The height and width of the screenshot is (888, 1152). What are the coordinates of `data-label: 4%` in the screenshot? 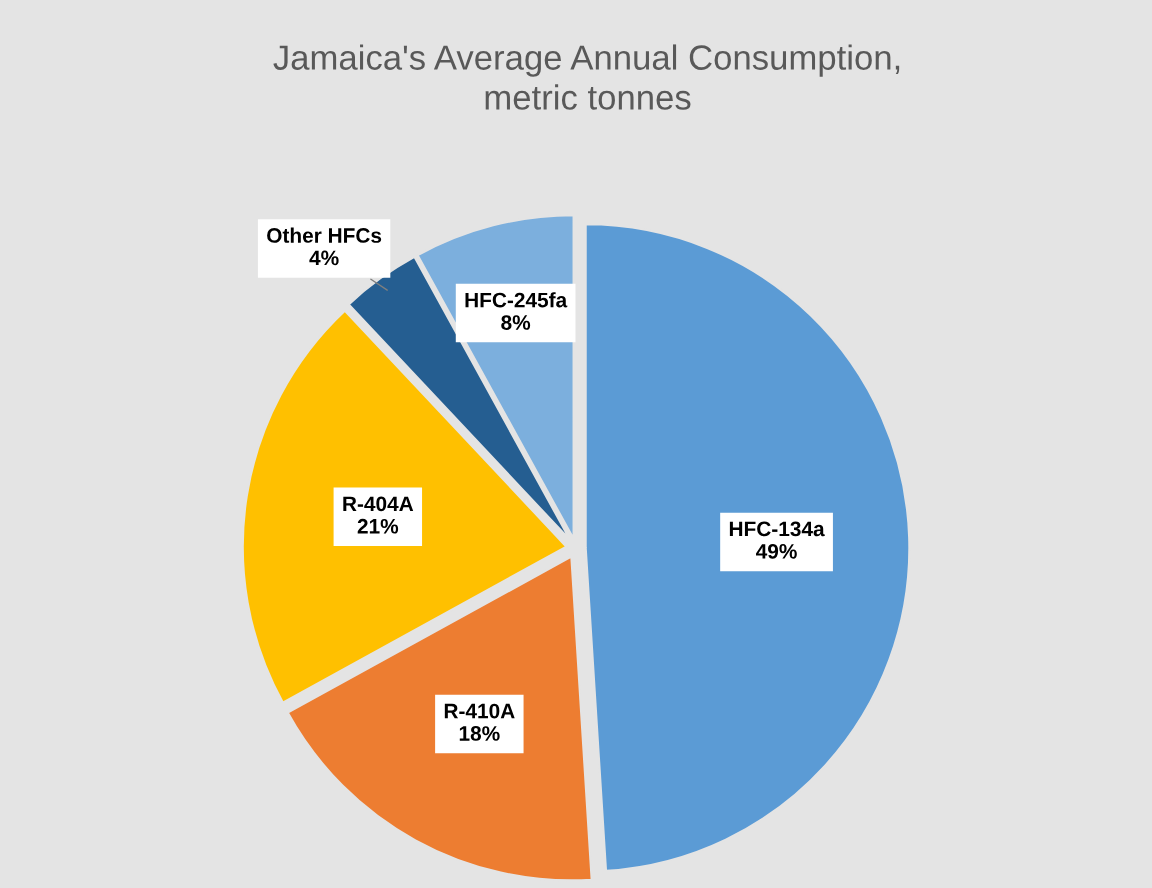 It's located at (324, 258).